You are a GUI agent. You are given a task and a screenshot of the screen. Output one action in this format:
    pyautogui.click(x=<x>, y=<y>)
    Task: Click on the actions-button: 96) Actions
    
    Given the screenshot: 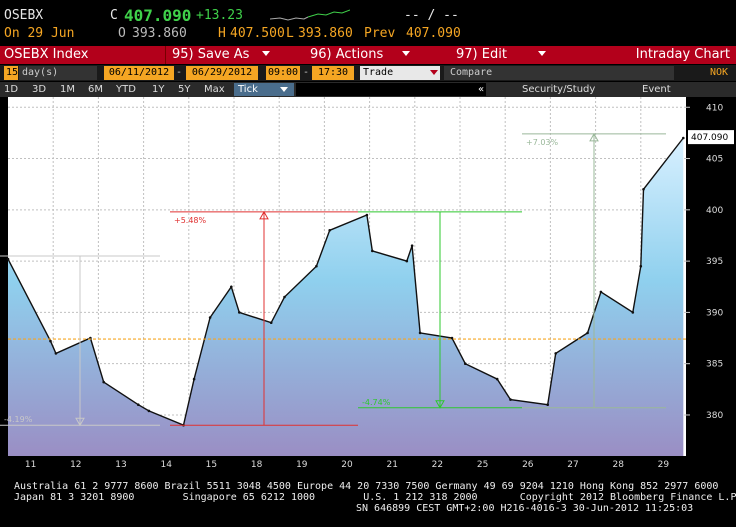 What is the action you would take?
    pyautogui.click(x=347, y=54)
    